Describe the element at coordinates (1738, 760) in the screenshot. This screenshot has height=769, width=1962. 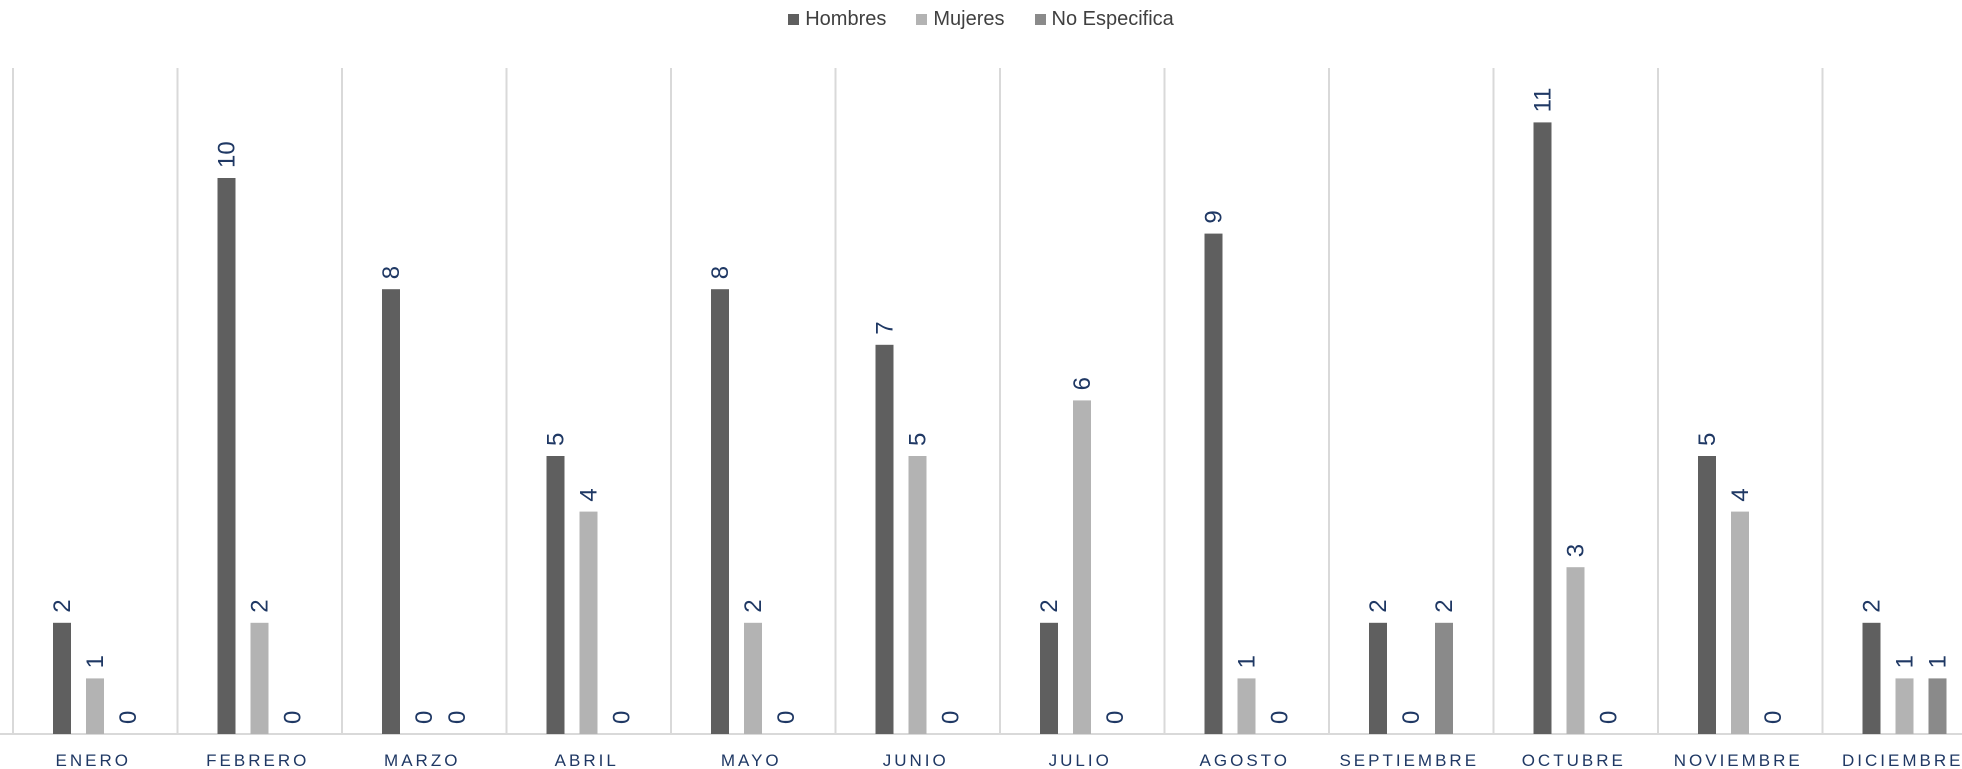
I see `category-label: NOVIEMBRE` at that location.